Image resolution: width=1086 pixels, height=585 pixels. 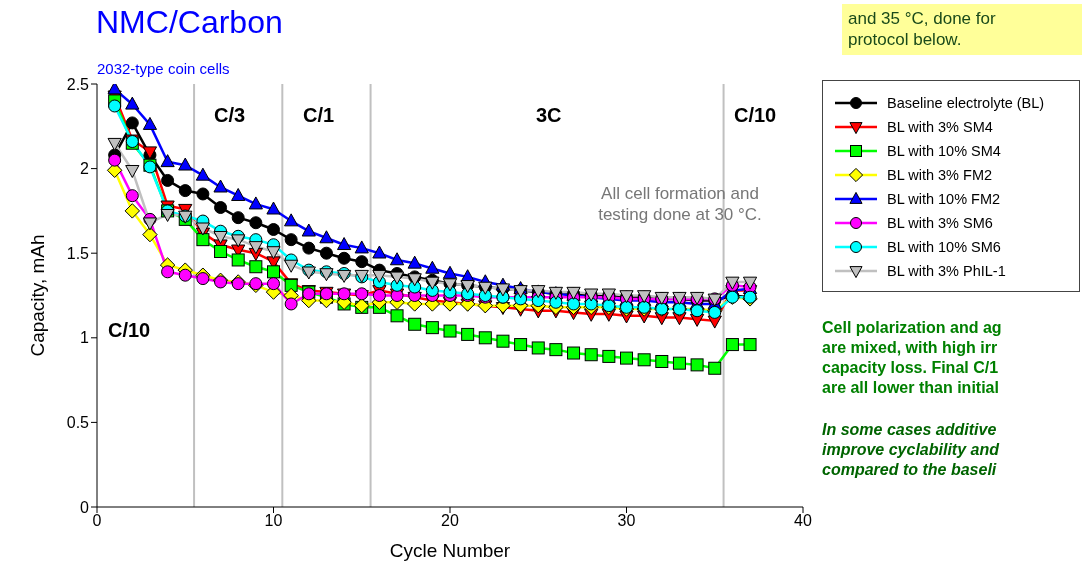 I want to click on text: In some cases additive improve cyclability and compared to the baseli, so click(x=911, y=450).